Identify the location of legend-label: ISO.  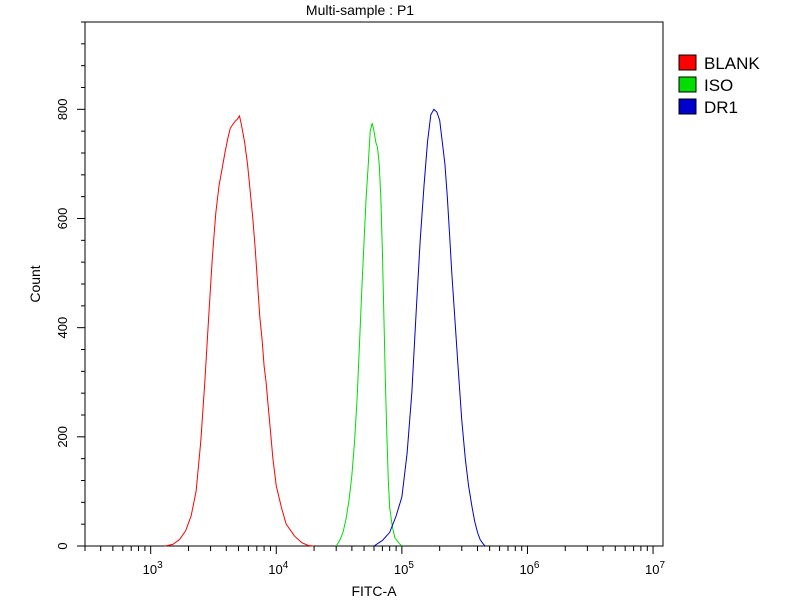
(718, 85).